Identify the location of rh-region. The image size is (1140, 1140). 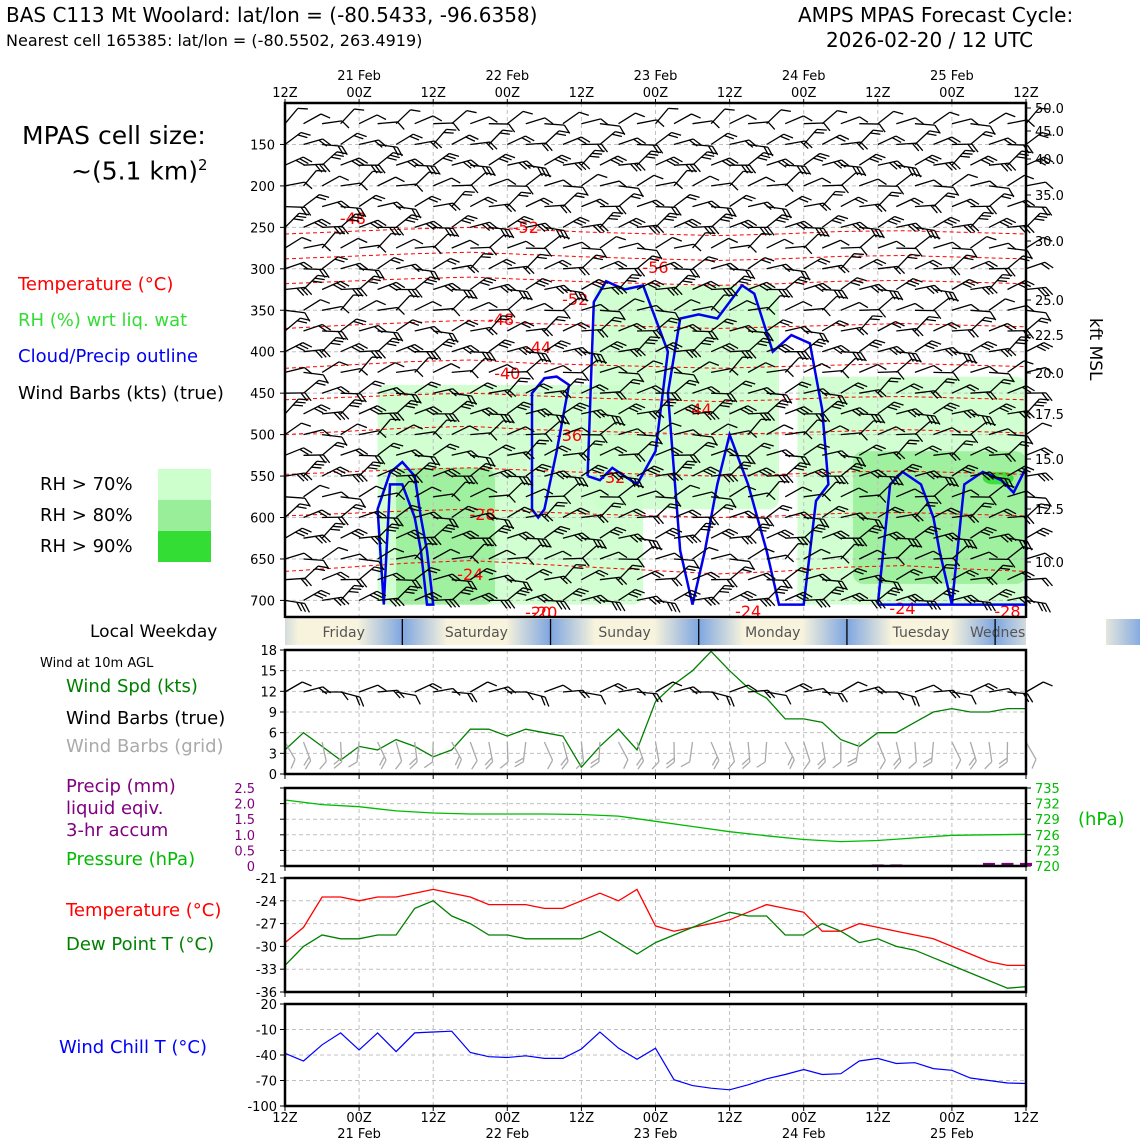
(445, 536).